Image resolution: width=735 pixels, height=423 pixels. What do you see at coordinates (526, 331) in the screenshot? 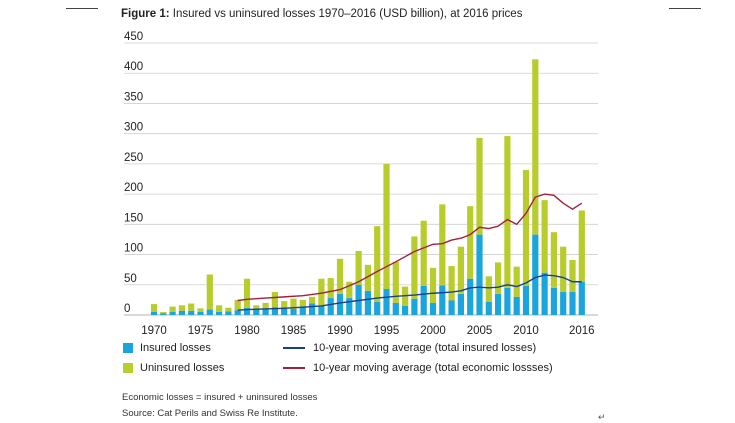
I see `x-tick-label: 2010` at bounding box center [526, 331].